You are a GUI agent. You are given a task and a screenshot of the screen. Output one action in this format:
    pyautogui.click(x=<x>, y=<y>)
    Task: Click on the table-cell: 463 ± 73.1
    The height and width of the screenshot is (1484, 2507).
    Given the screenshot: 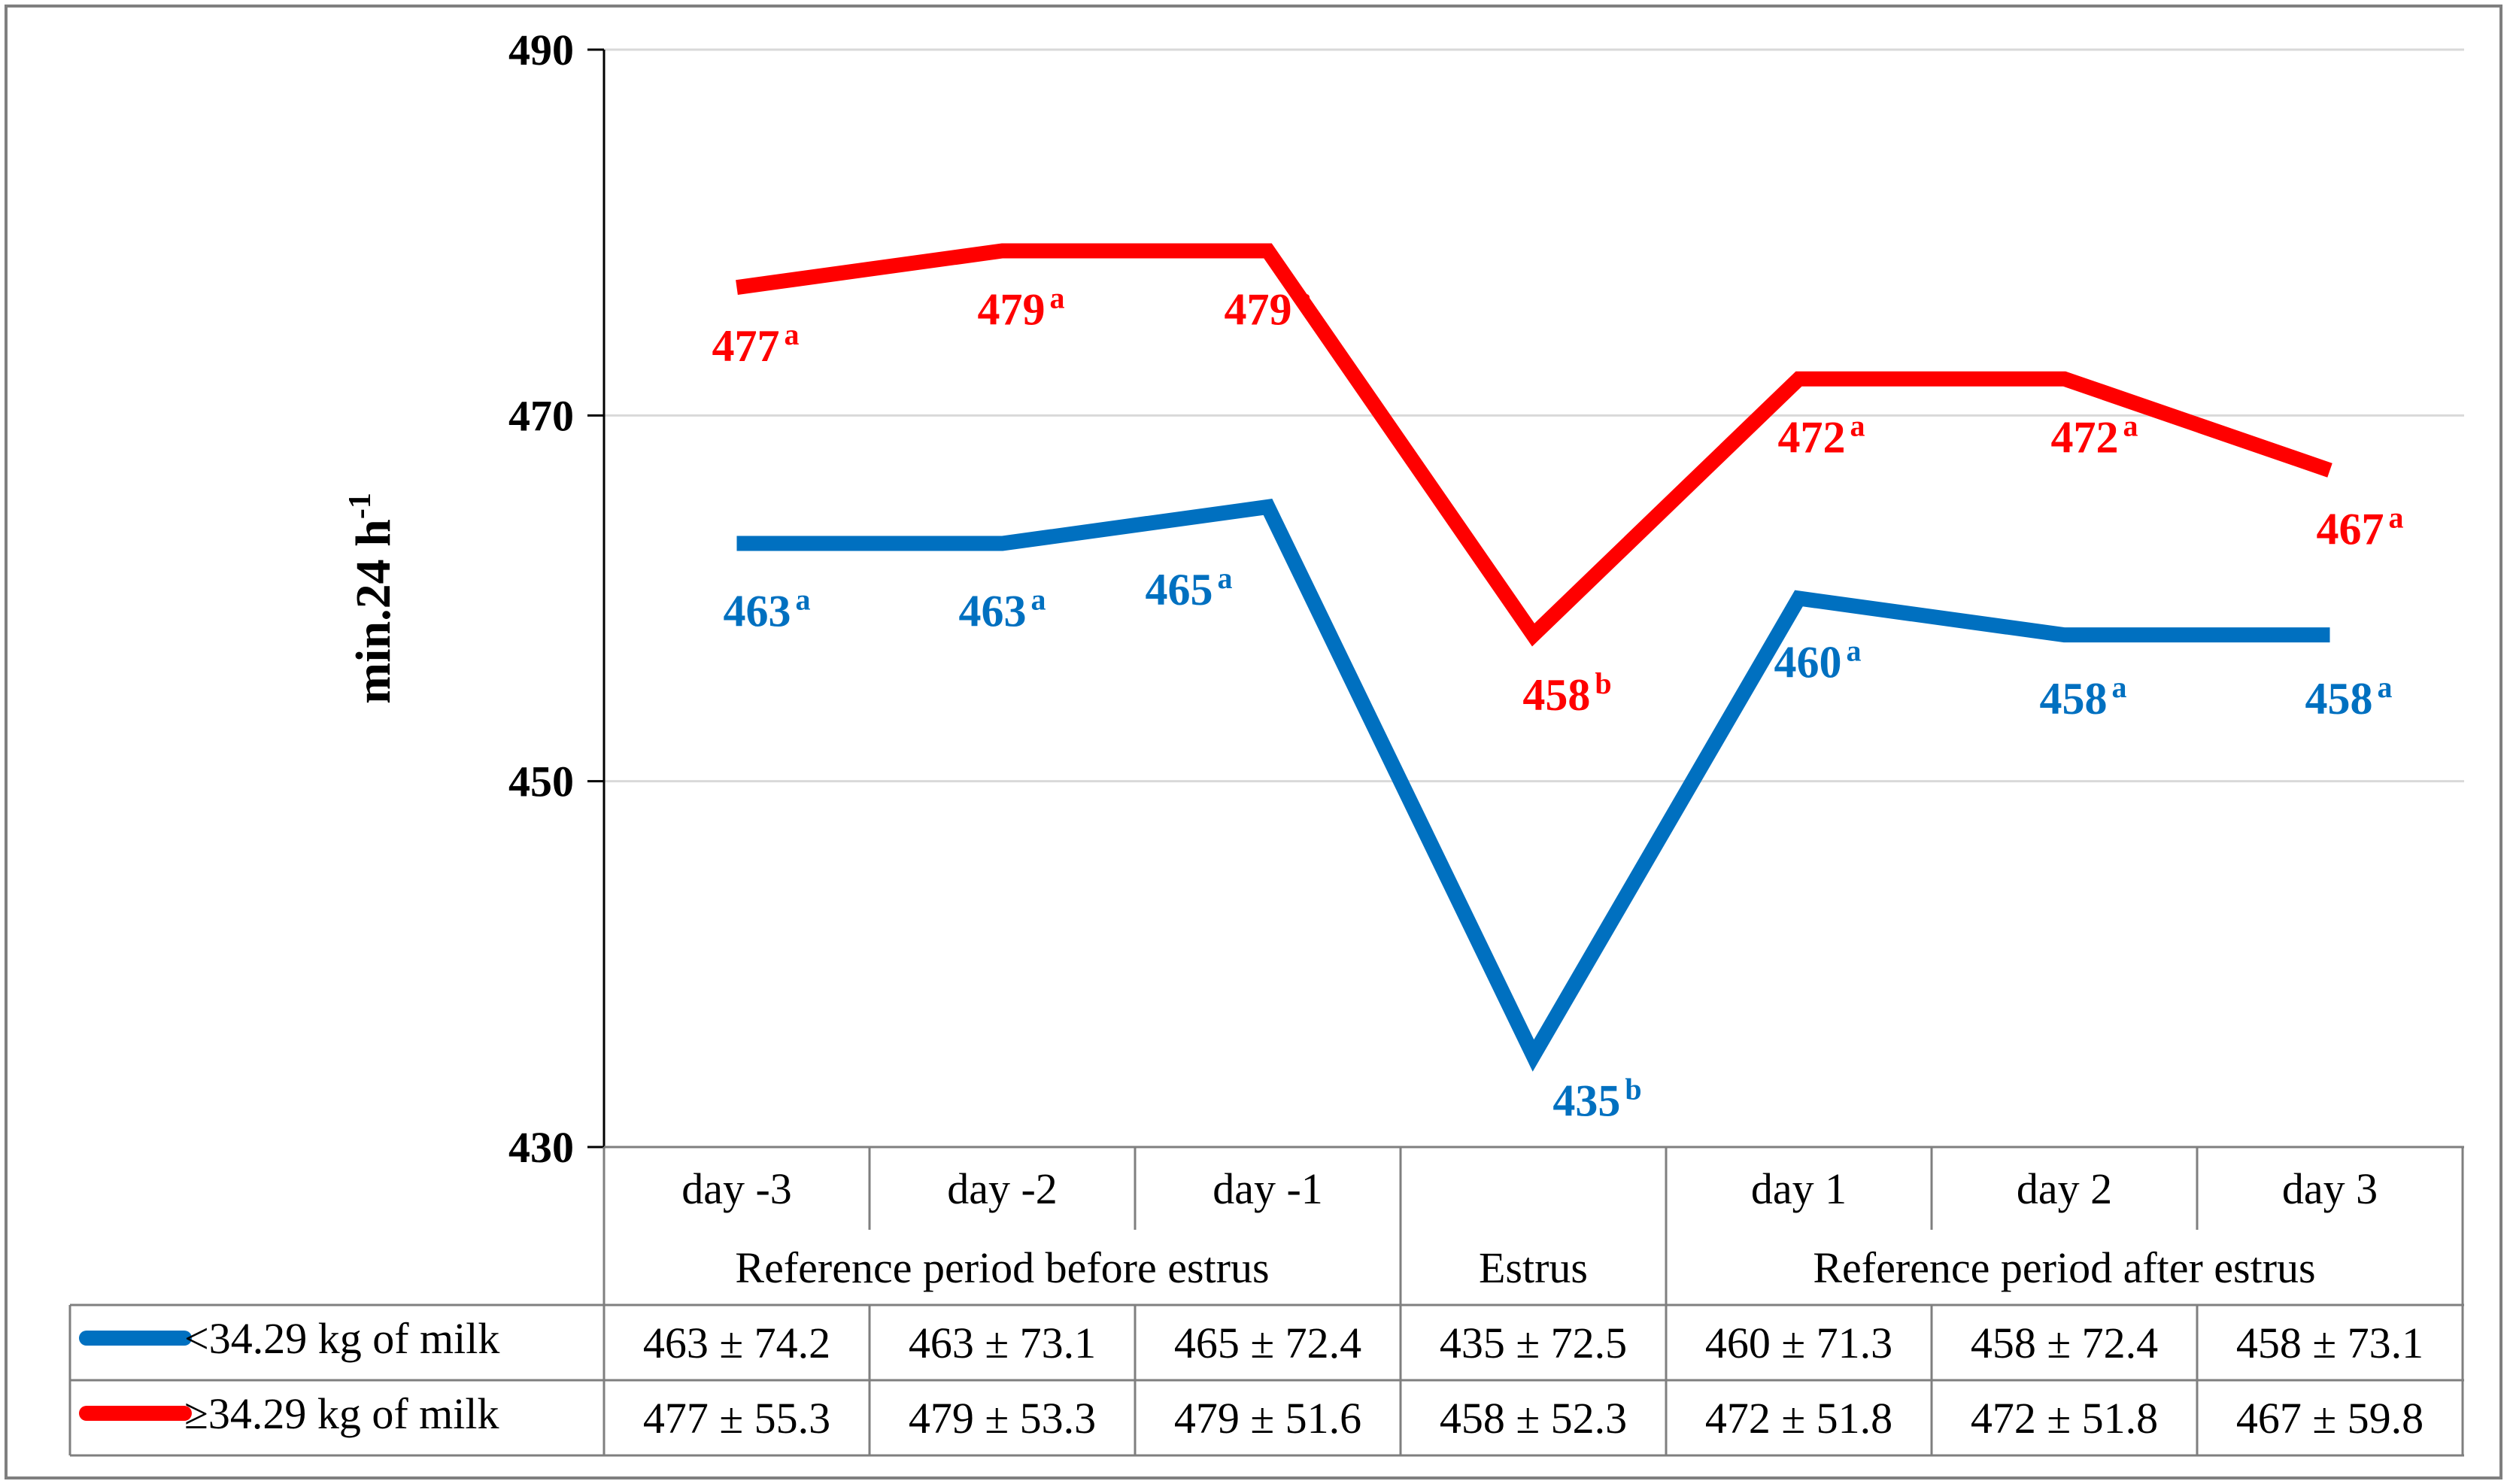 What is the action you would take?
    pyautogui.click(x=1002, y=1343)
    